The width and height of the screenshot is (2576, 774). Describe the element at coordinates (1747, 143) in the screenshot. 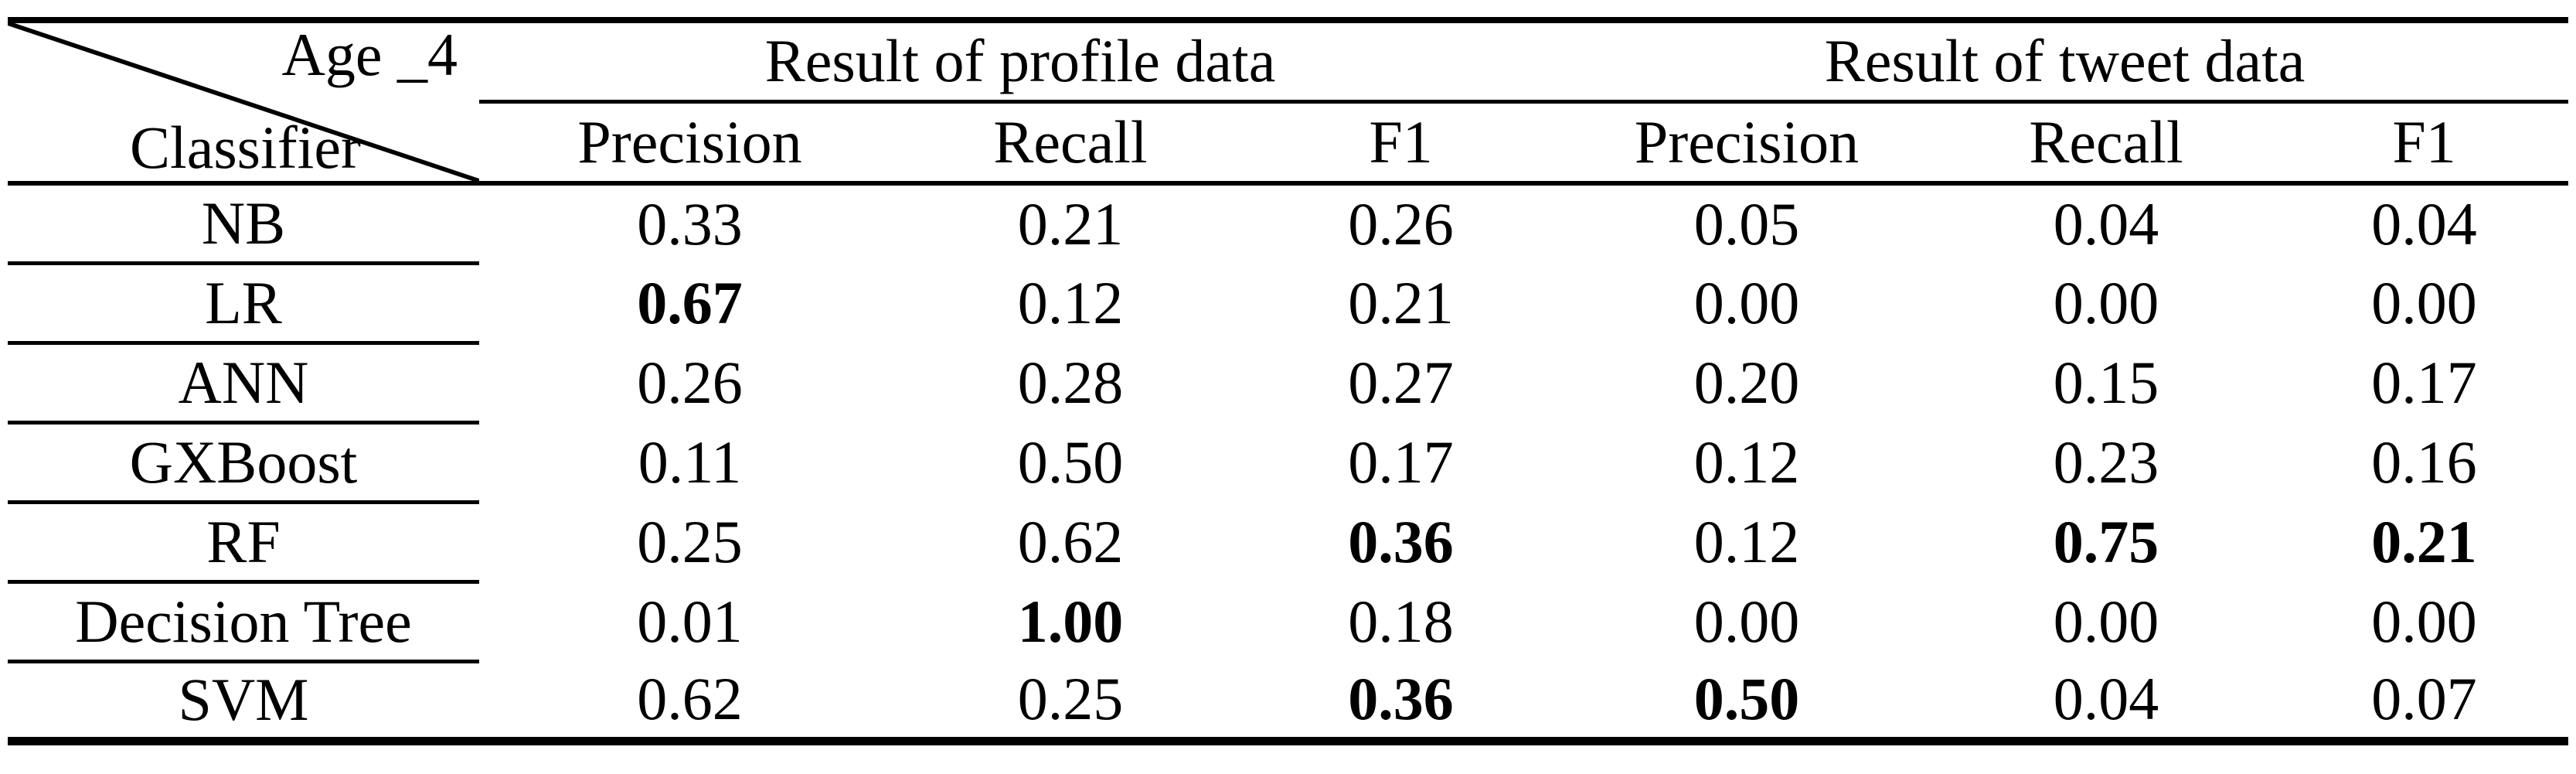

I see `column-header-tweet-precision: Precision` at that location.